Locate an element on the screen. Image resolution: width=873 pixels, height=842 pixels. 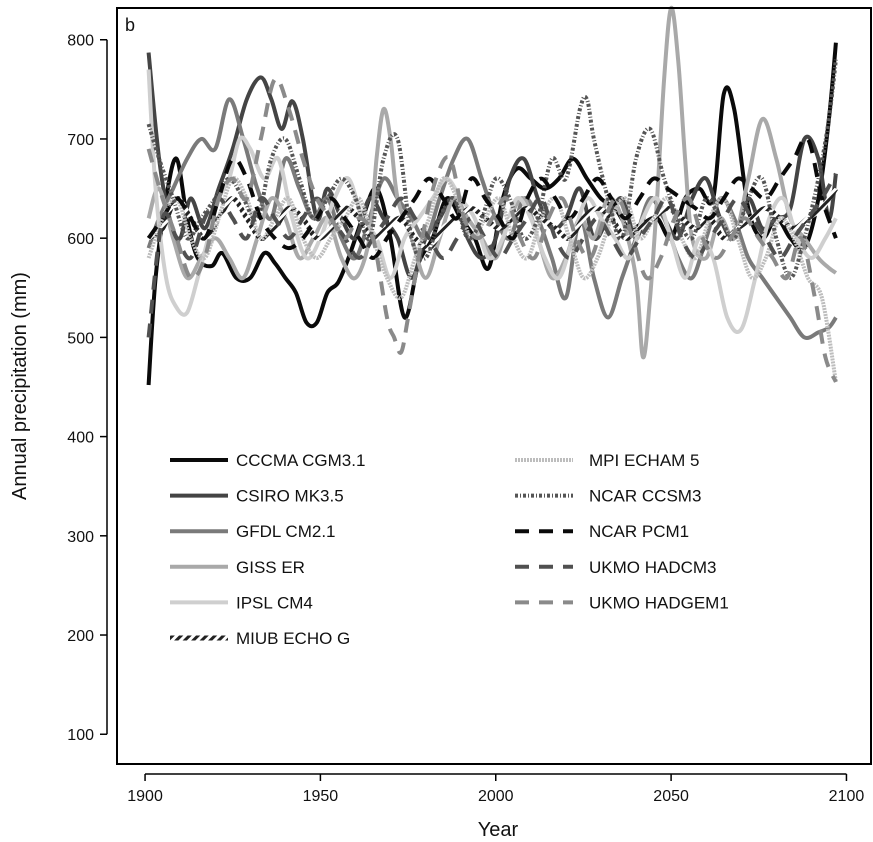
y-tick-label: 100 is located at coordinates (80, 735).